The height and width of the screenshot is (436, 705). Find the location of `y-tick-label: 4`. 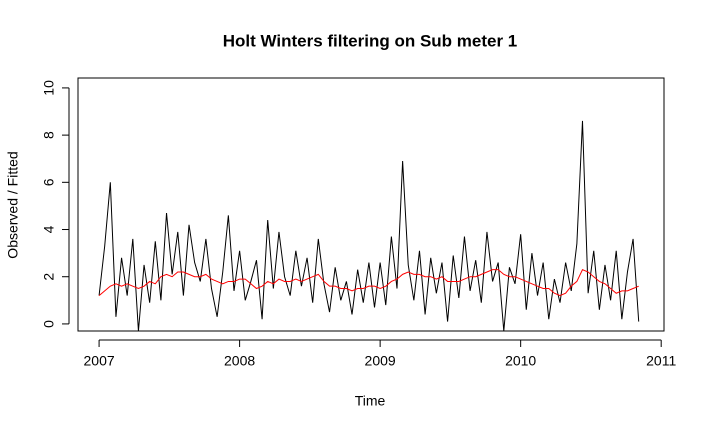

y-tick-label: 4 is located at coordinates (49, 229).